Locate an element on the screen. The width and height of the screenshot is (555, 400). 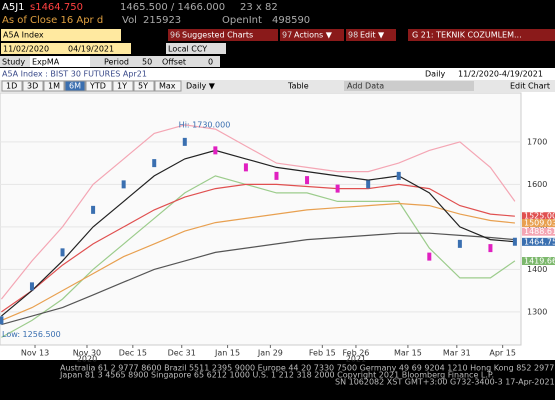
label: Period is located at coordinates (116, 62).